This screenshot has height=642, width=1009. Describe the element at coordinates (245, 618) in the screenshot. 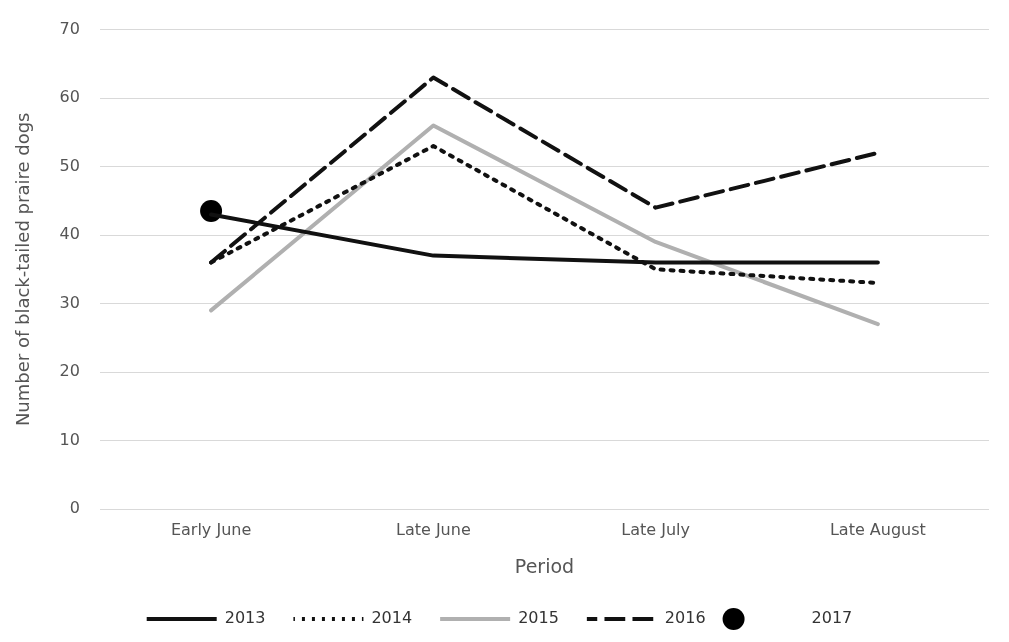

I see `legend-label: 2013` at that location.